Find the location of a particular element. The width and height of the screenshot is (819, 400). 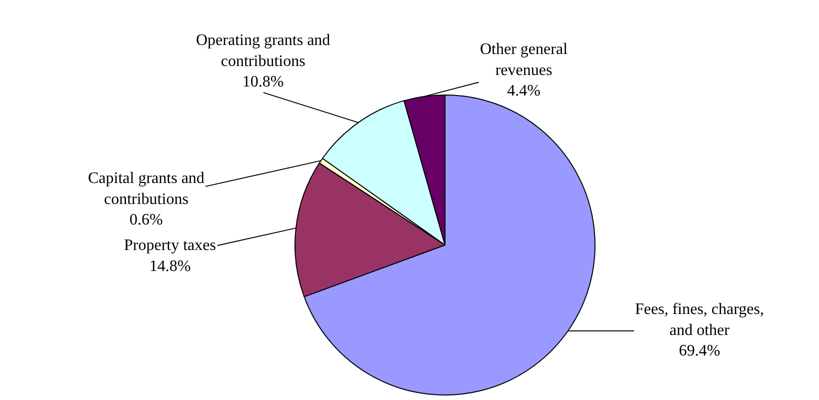

slice-label: Other general revenues is located at coordinates (524, 60).